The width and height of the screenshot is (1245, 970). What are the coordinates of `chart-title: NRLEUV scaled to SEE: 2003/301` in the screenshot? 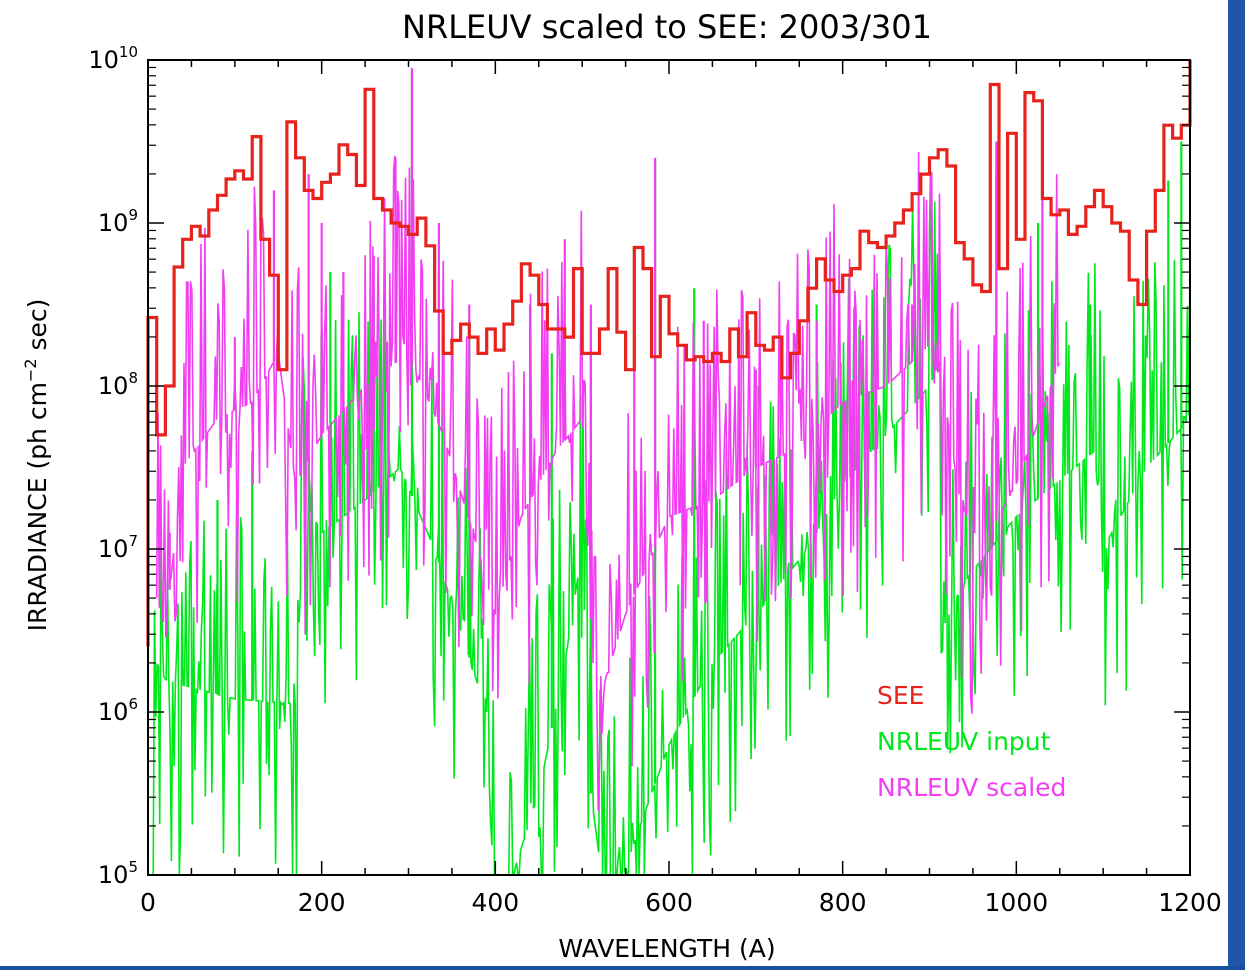 It's located at (667, 27).